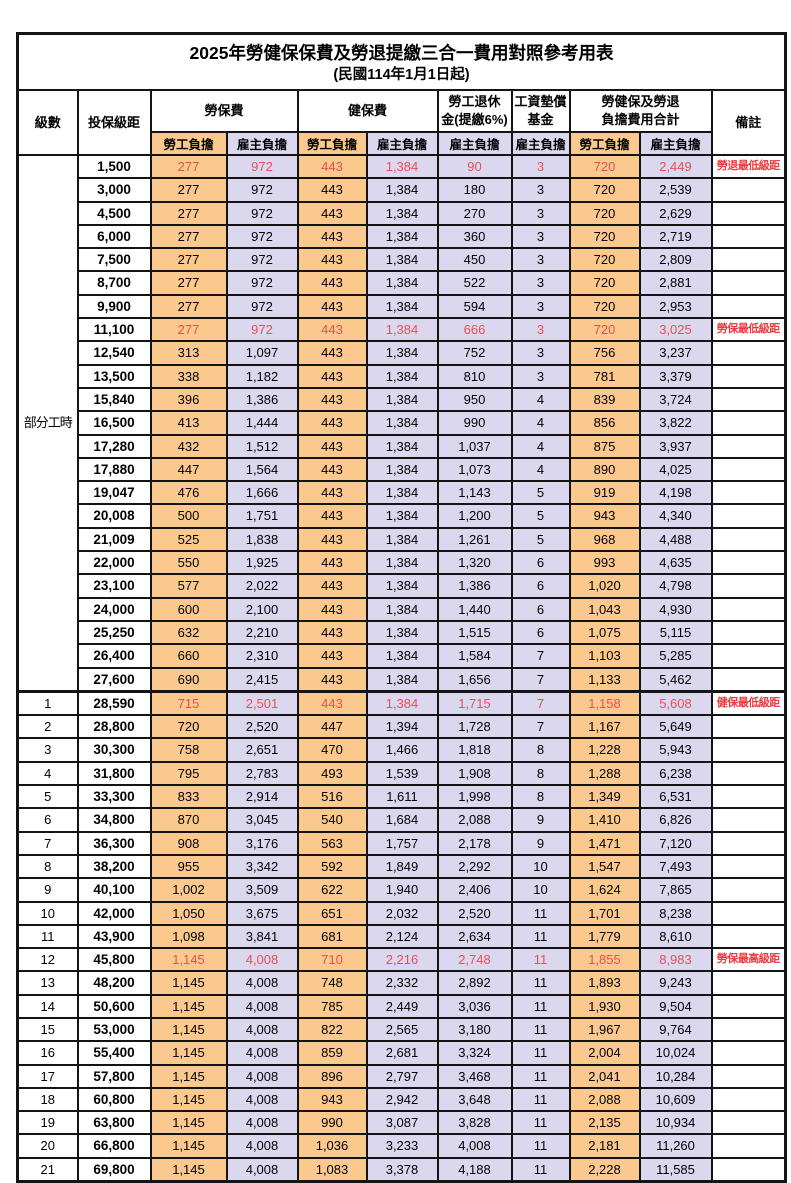  What do you see at coordinates (540, 632) in the screenshot?
I see `cell-wage-fund-employer: 6` at bounding box center [540, 632].